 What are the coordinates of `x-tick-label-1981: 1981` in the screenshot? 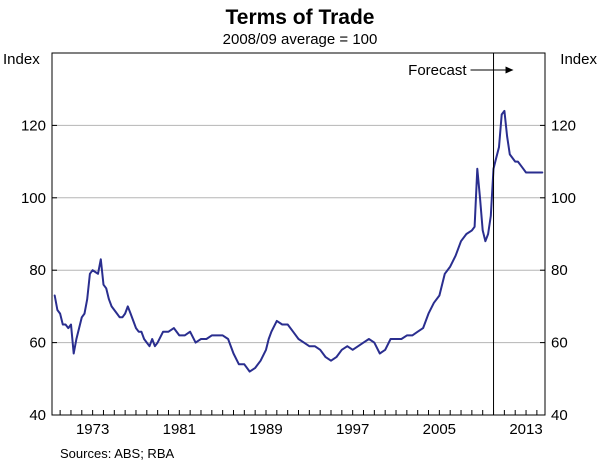 It's located at (179, 429).